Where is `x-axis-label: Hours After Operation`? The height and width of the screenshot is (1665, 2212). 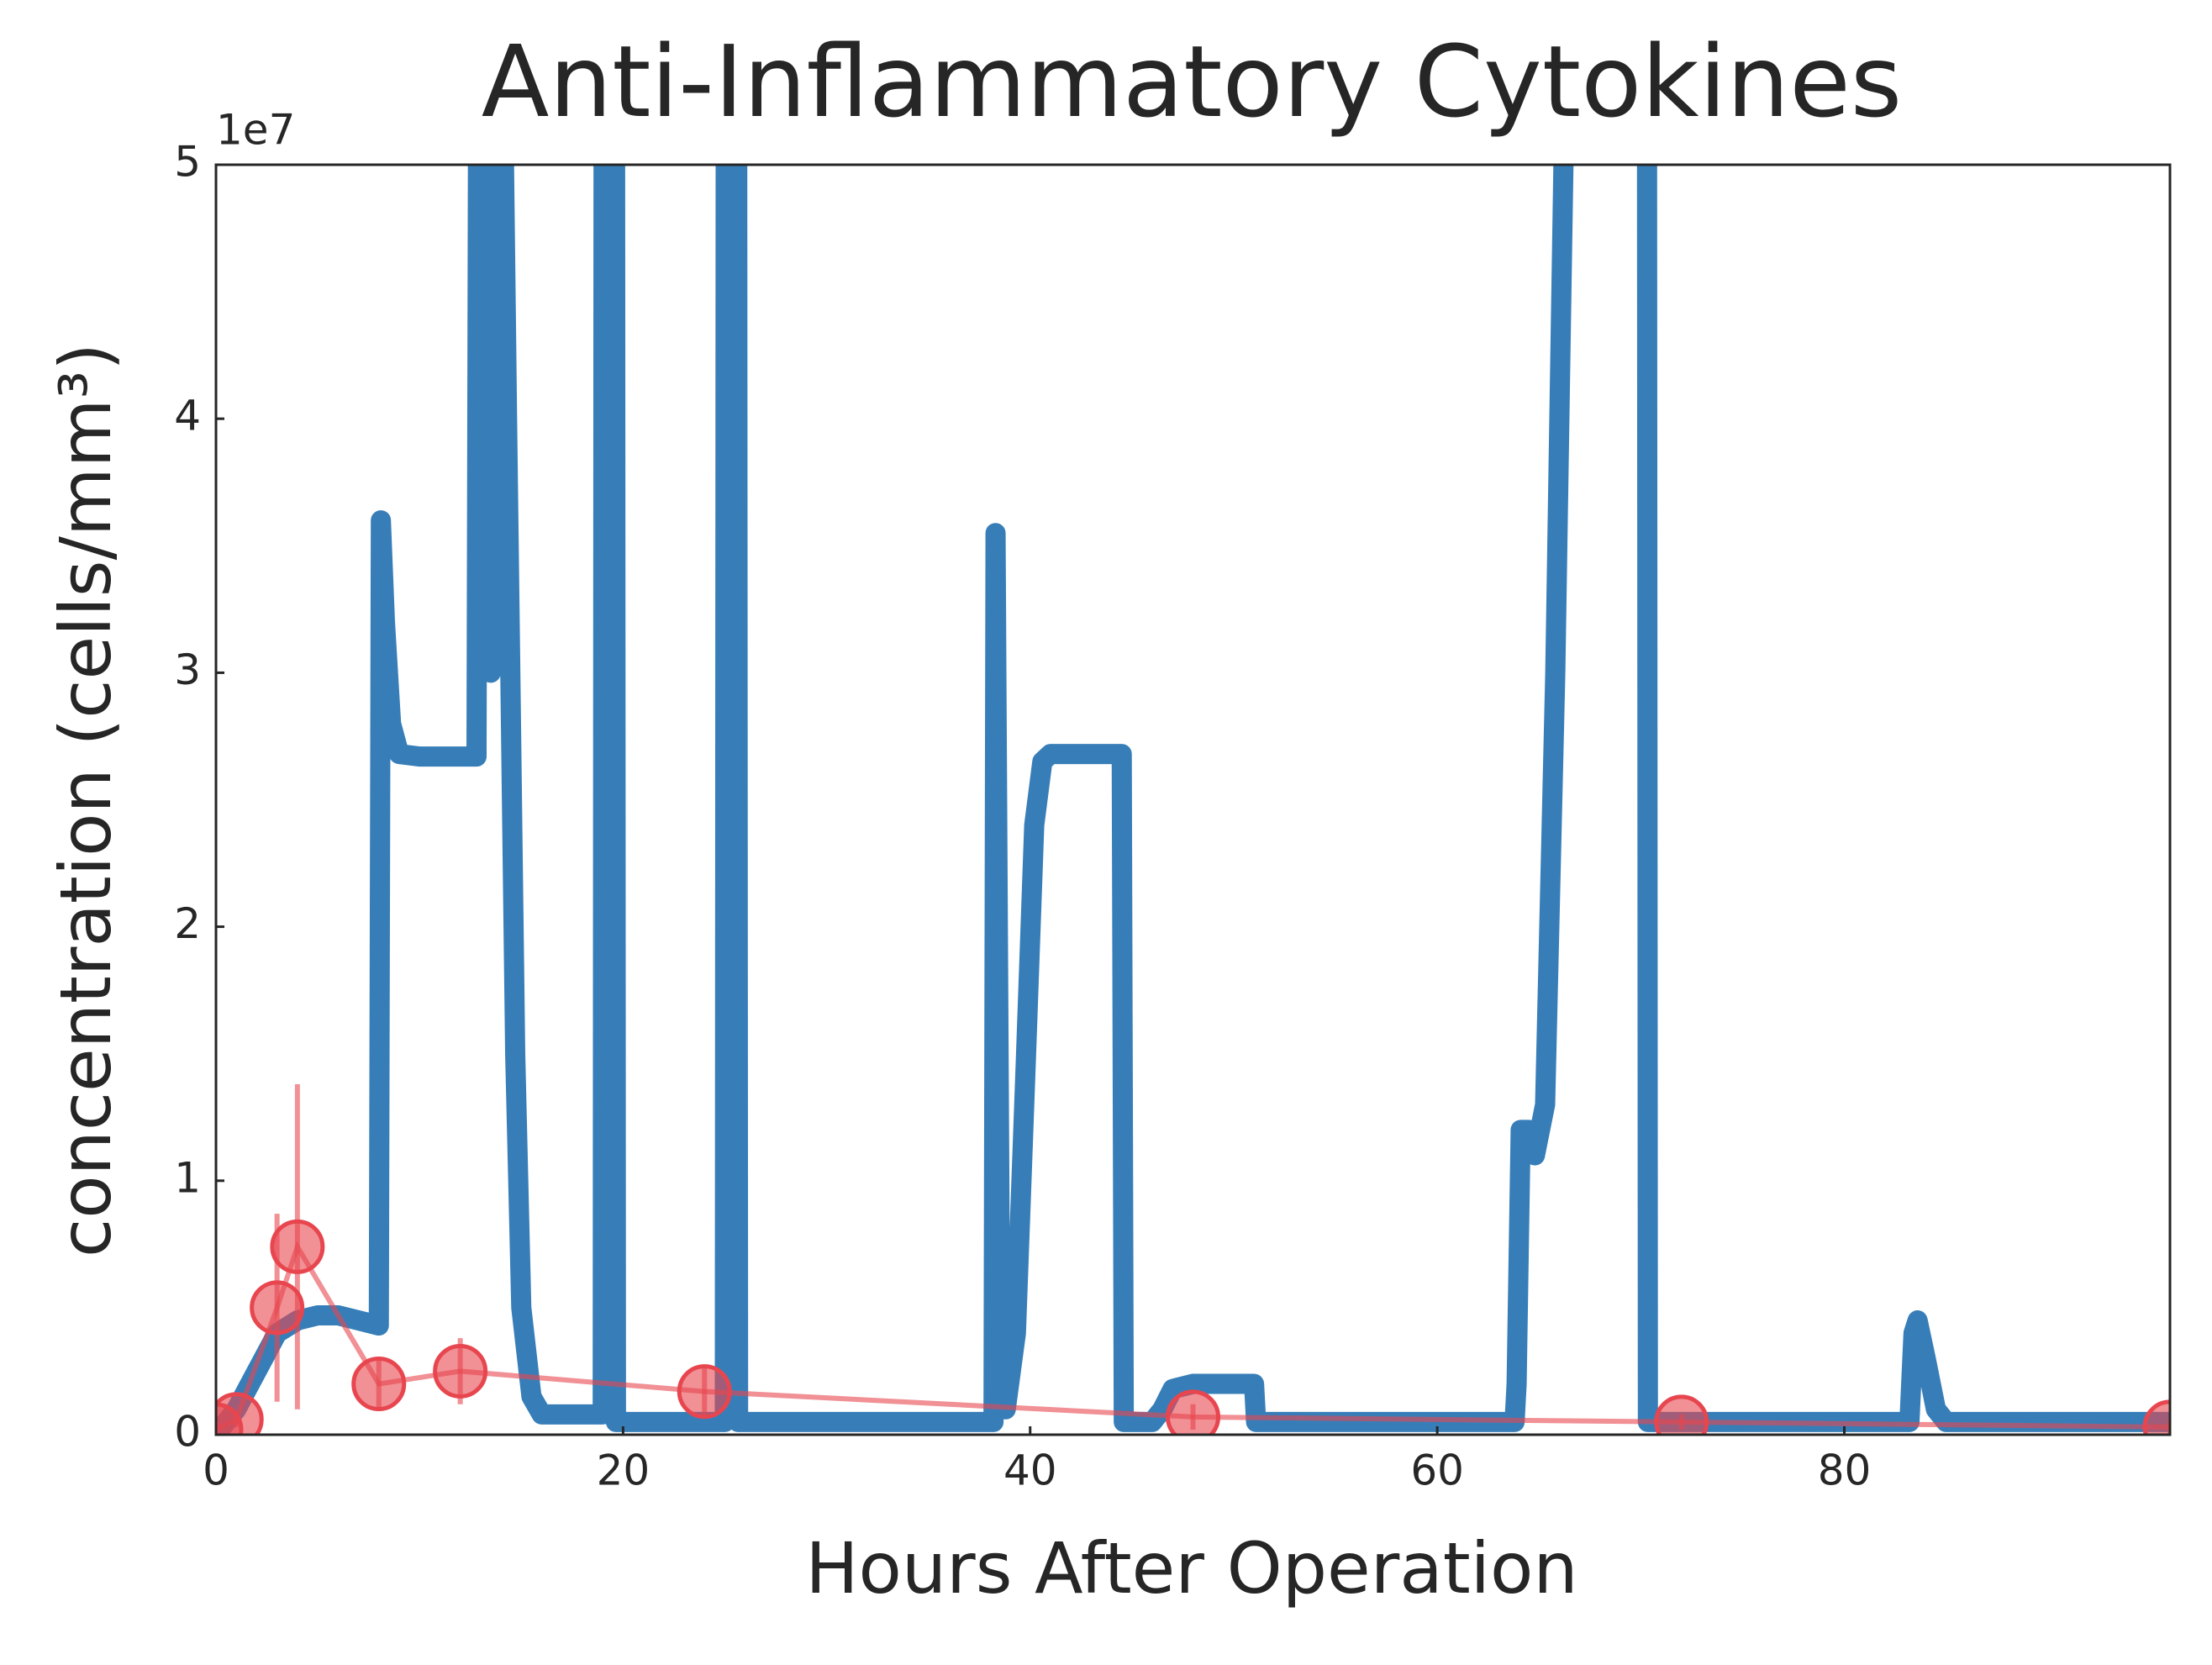
x-axis-label: Hours After Operation is located at coordinates (1191, 1568).